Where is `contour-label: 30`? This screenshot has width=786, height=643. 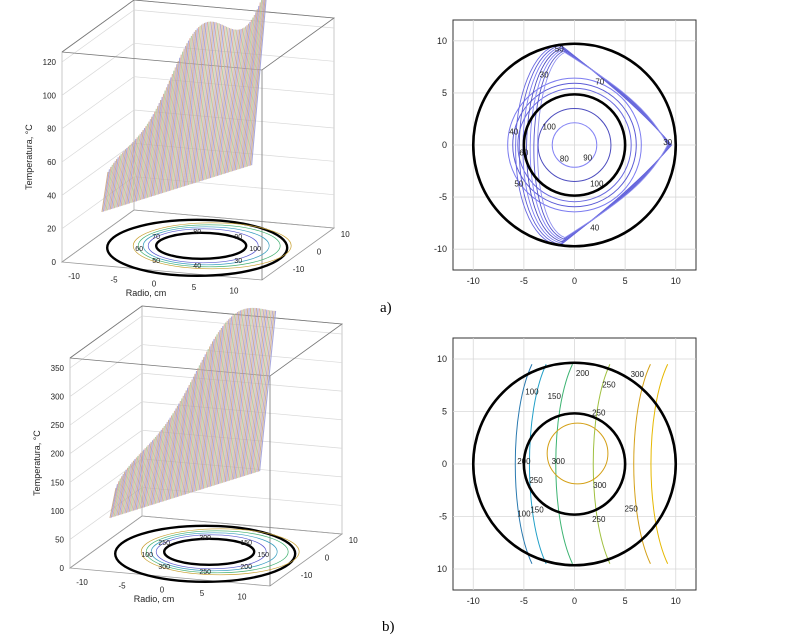 contour-label: 30 is located at coordinates (667, 142).